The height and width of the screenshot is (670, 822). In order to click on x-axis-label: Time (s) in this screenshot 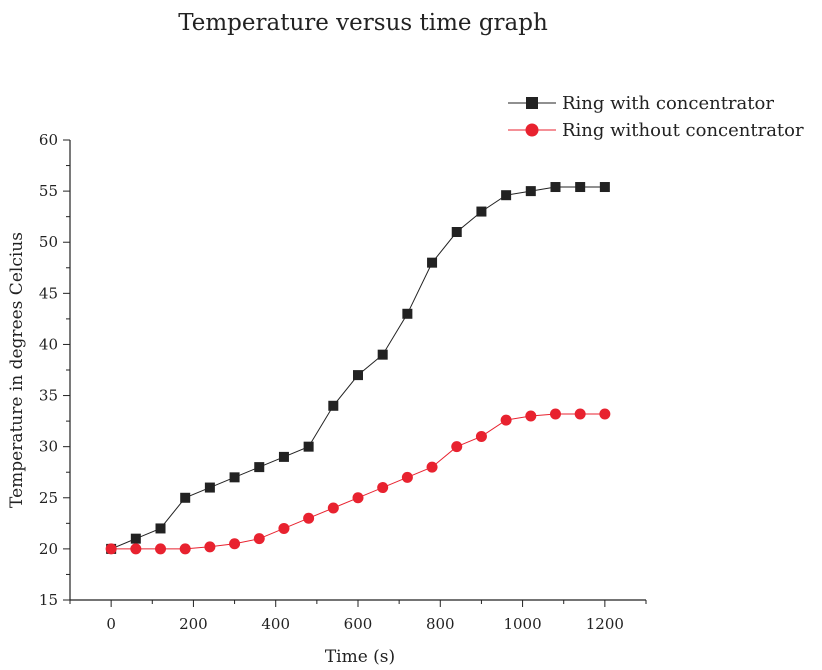, I will do `click(360, 657)`.